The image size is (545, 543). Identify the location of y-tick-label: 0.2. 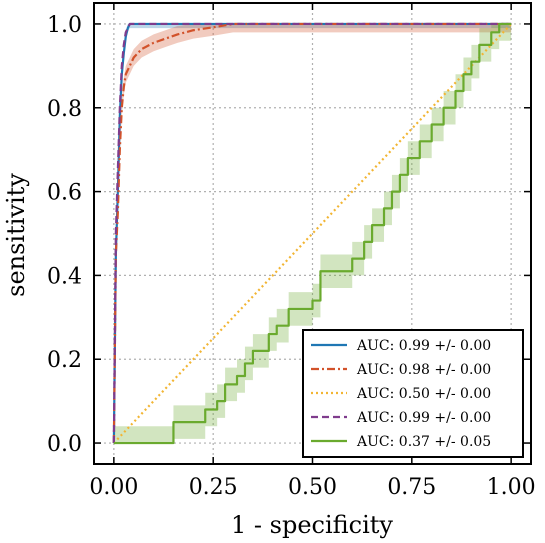
(64, 360).